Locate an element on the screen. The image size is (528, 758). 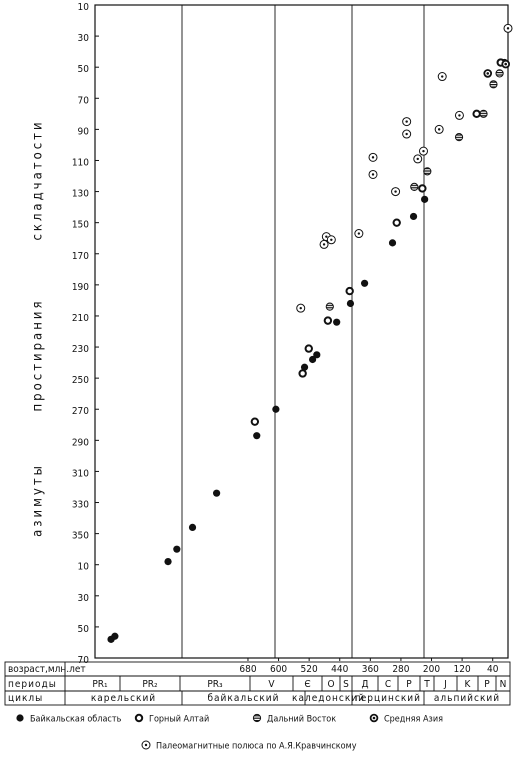
y-tick-label: 150 is located at coordinates (80, 225).